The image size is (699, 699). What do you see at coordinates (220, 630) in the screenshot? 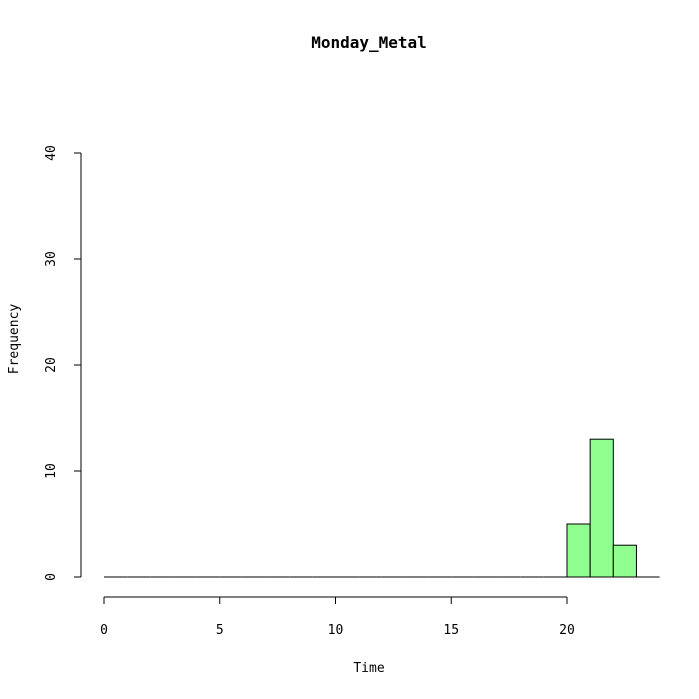
I see `x-tick-label: 5` at bounding box center [220, 630].